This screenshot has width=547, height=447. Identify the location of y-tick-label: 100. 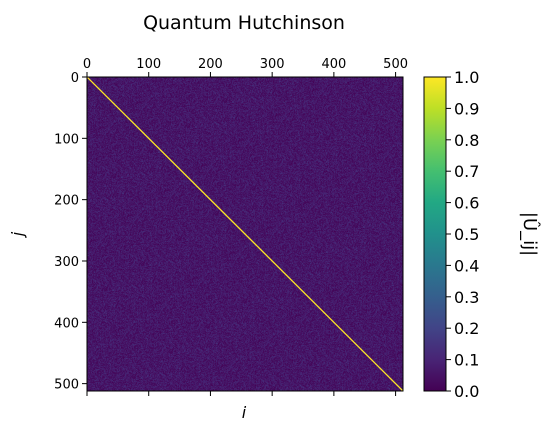
(66, 139).